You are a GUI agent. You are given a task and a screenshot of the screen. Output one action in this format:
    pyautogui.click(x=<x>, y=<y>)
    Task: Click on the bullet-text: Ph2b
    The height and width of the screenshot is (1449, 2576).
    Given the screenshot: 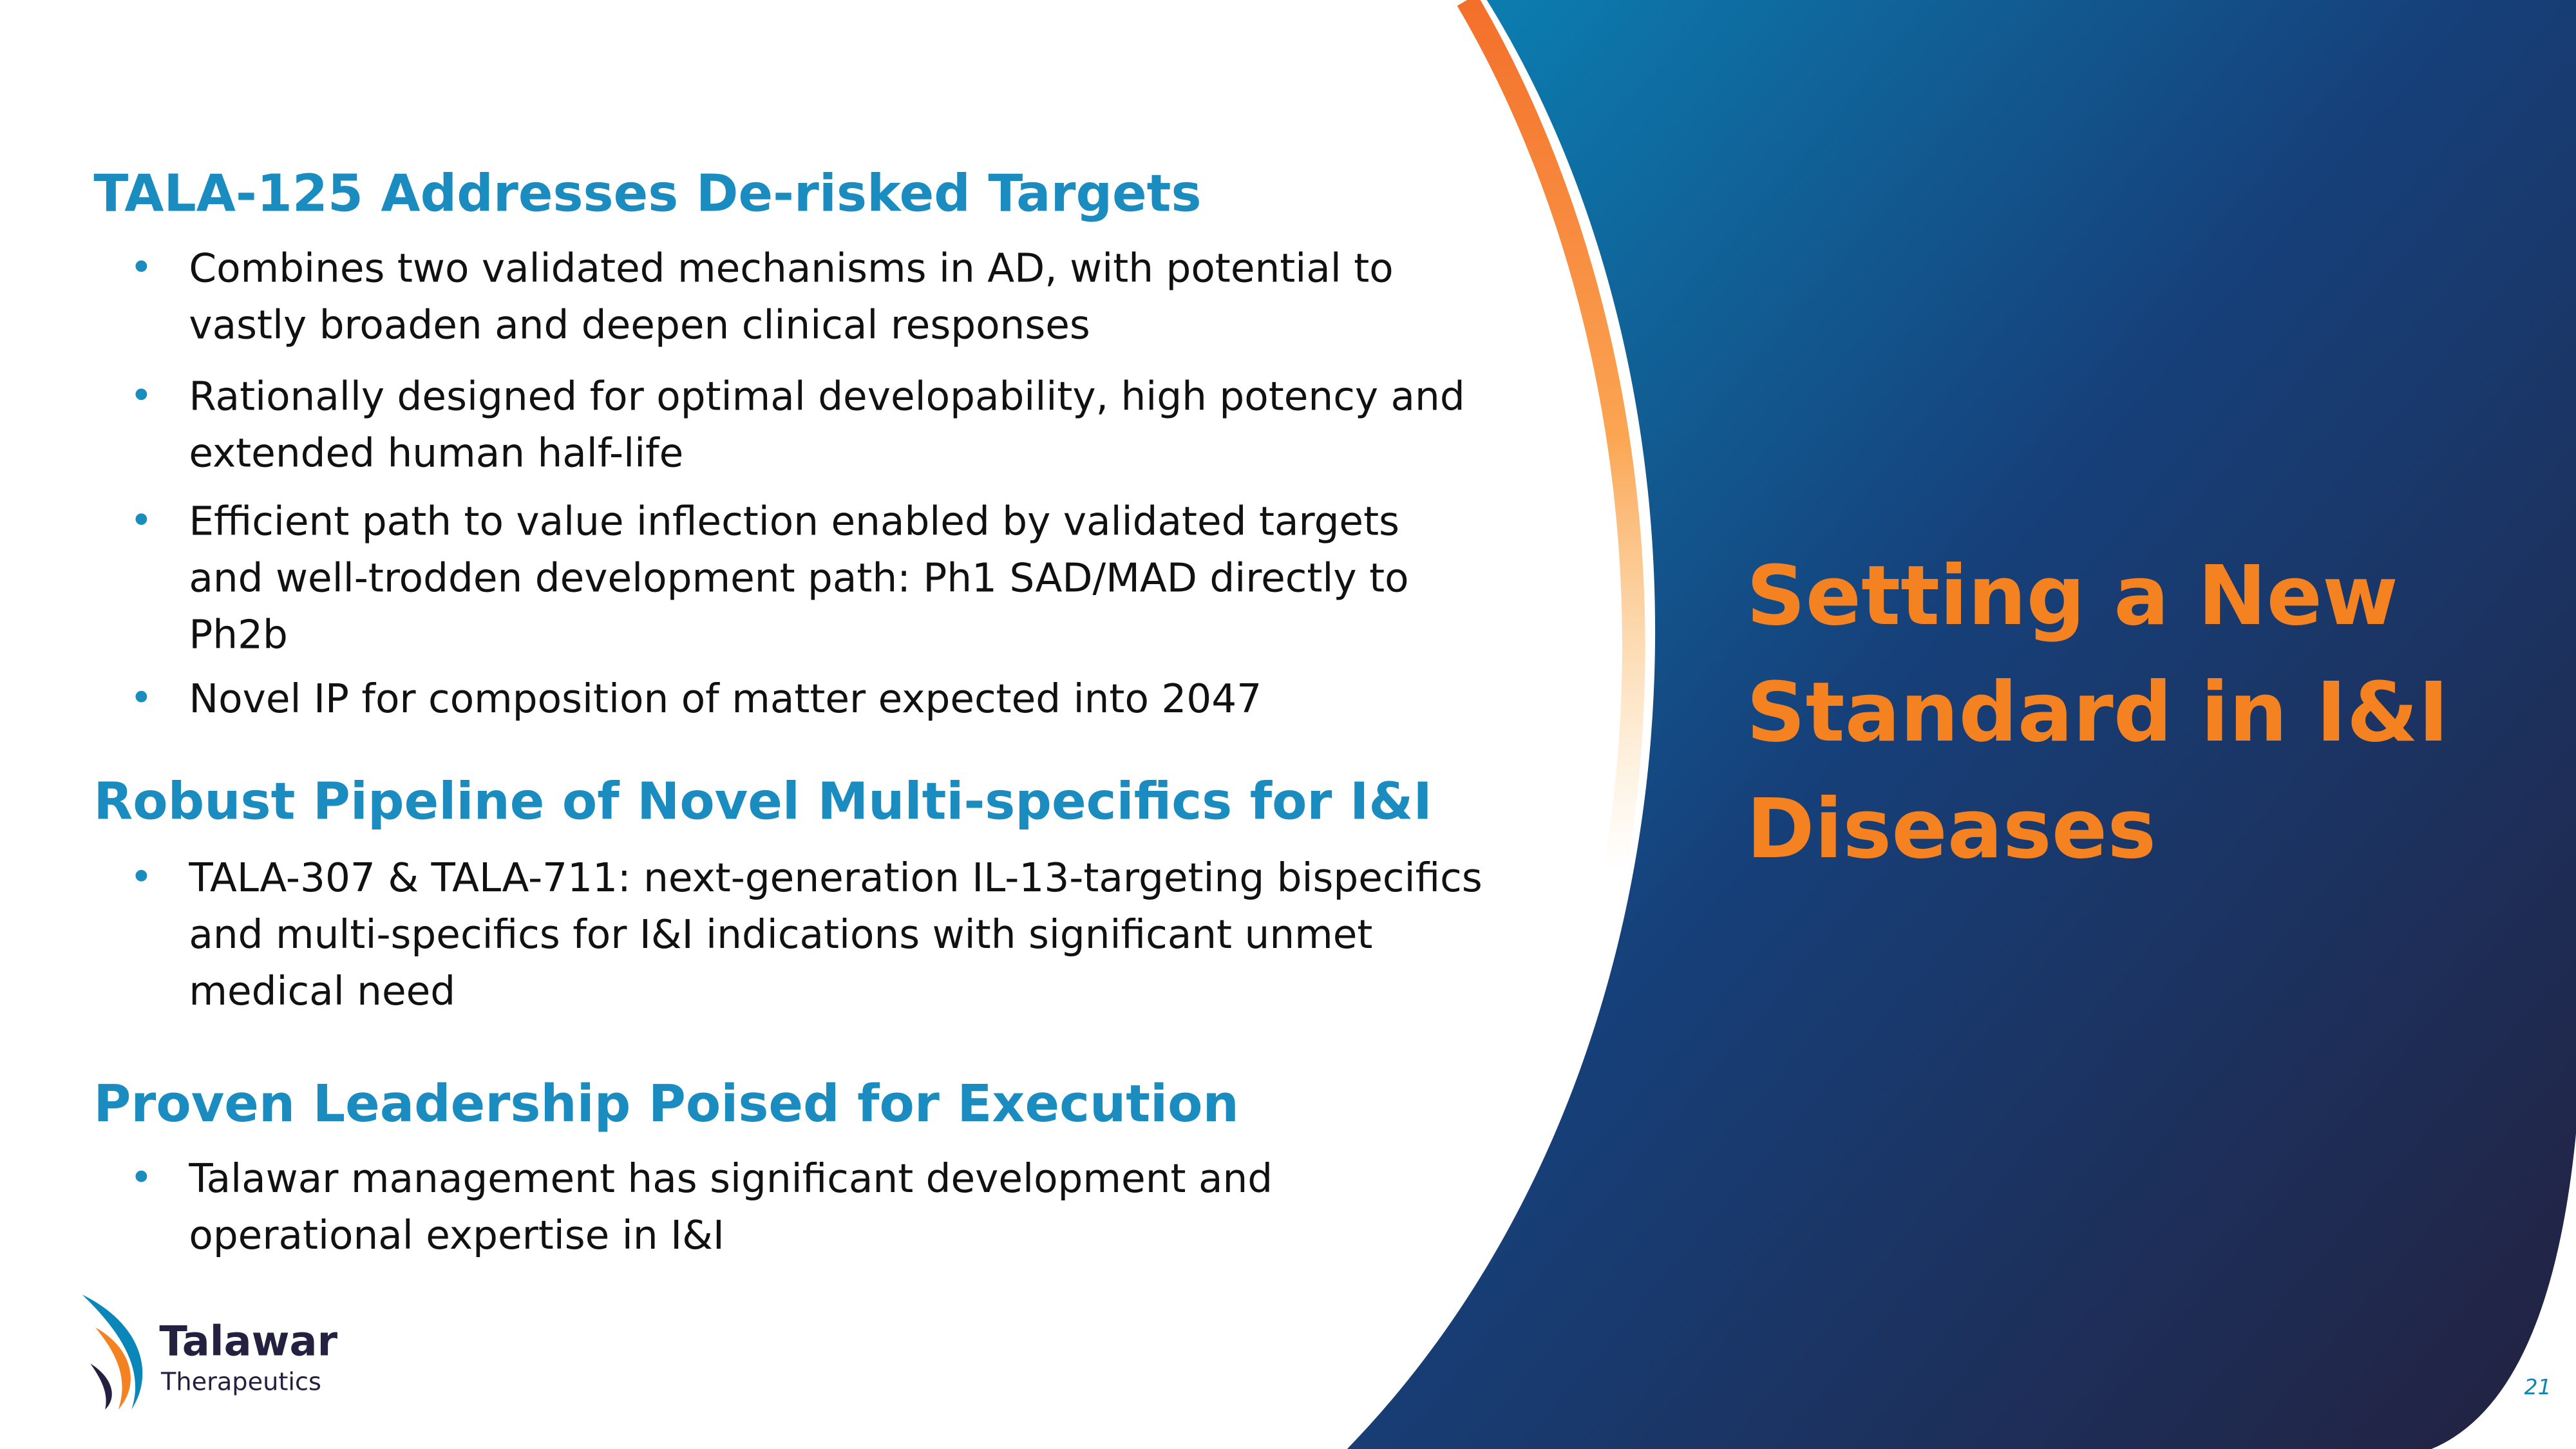 What is the action you would take?
    pyautogui.click(x=239, y=635)
    